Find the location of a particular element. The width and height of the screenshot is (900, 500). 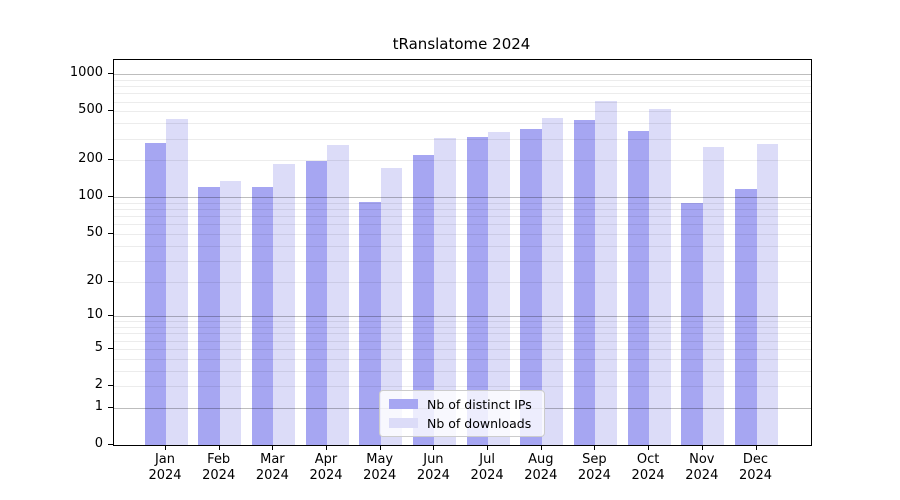

y-tick-label-500: 500 is located at coordinates (90, 110).